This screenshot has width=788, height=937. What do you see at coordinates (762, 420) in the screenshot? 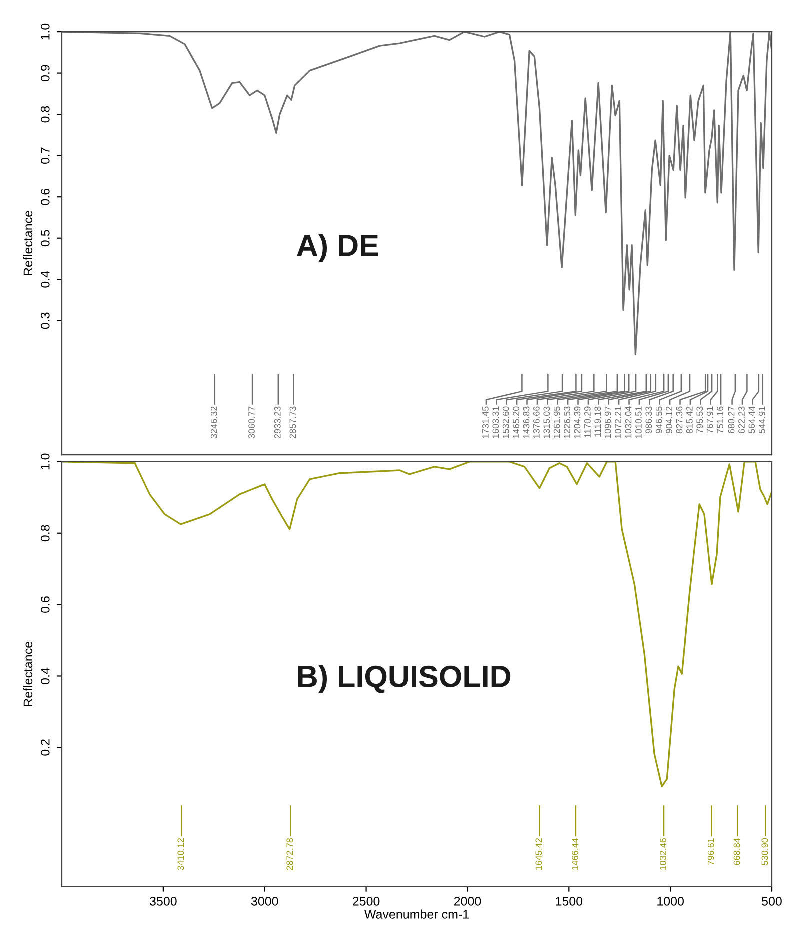
I see `annotation: 544.91` at bounding box center [762, 420].